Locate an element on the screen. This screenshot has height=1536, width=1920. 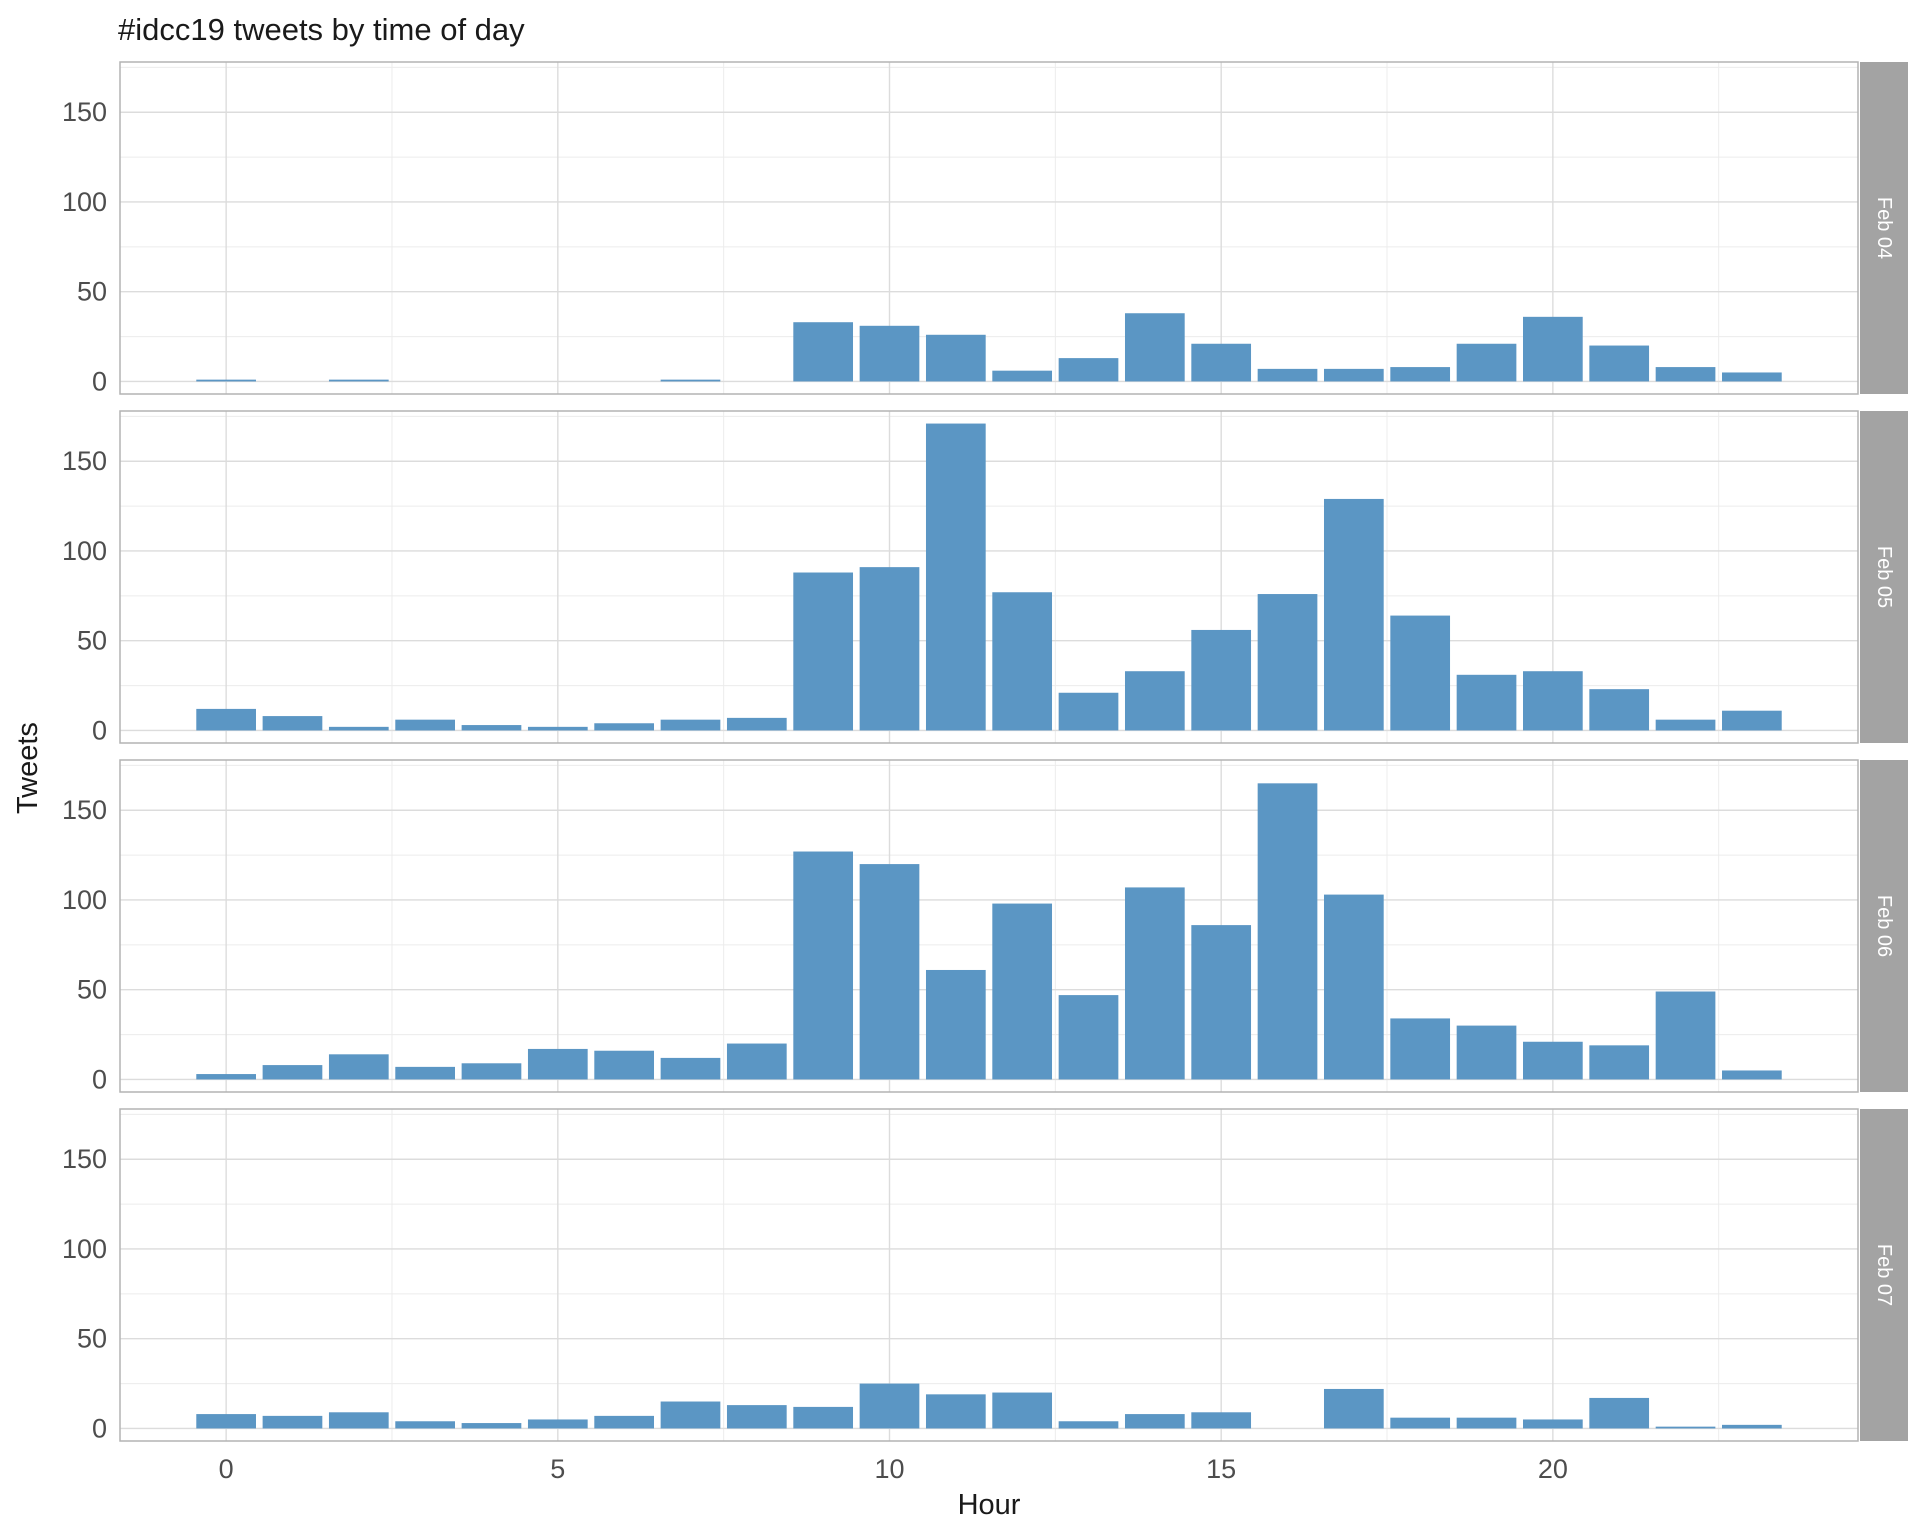
x-tick-label: 0 is located at coordinates (226, 1469).